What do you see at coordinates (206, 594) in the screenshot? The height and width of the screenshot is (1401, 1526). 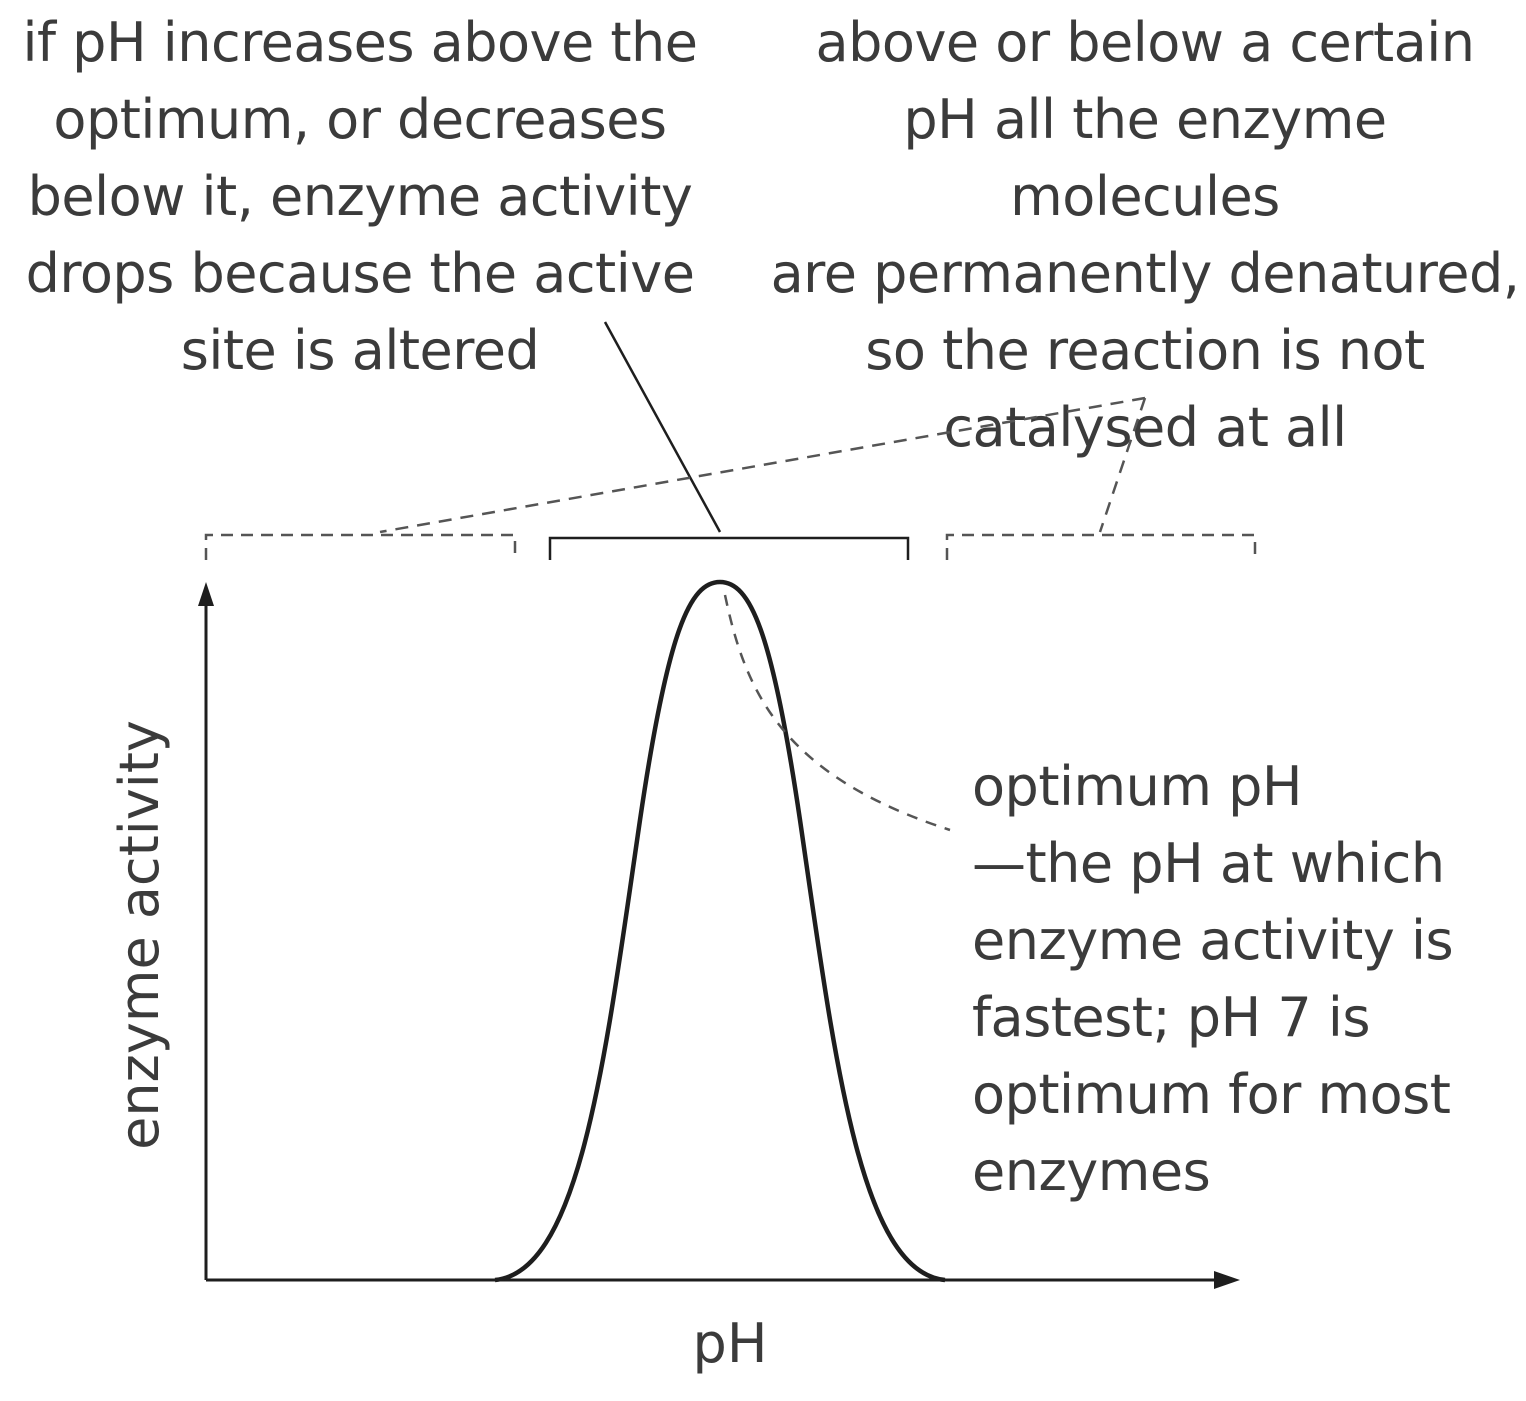 I see `y-axis-arrowhead` at bounding box center [206, 594].